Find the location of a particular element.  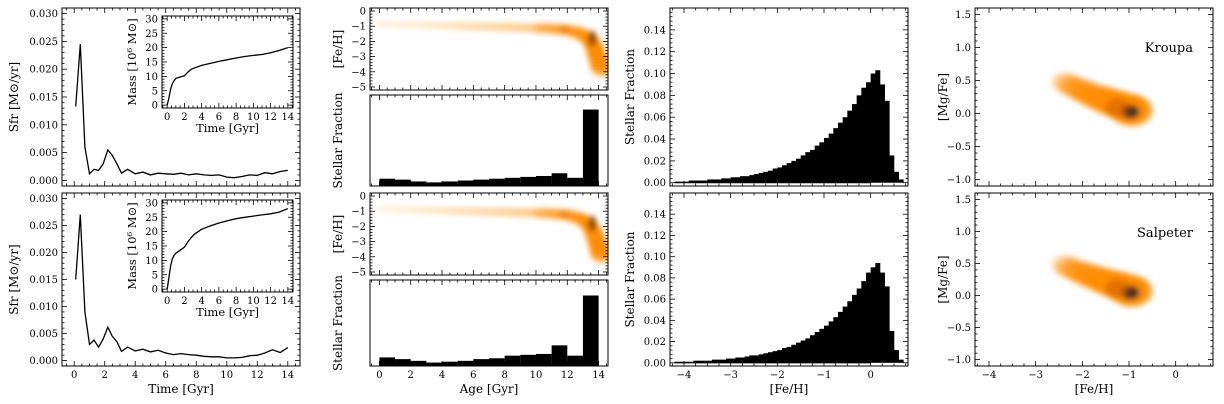

plot-area-mgfe-salpeter is located at coordinates (1094, 279).